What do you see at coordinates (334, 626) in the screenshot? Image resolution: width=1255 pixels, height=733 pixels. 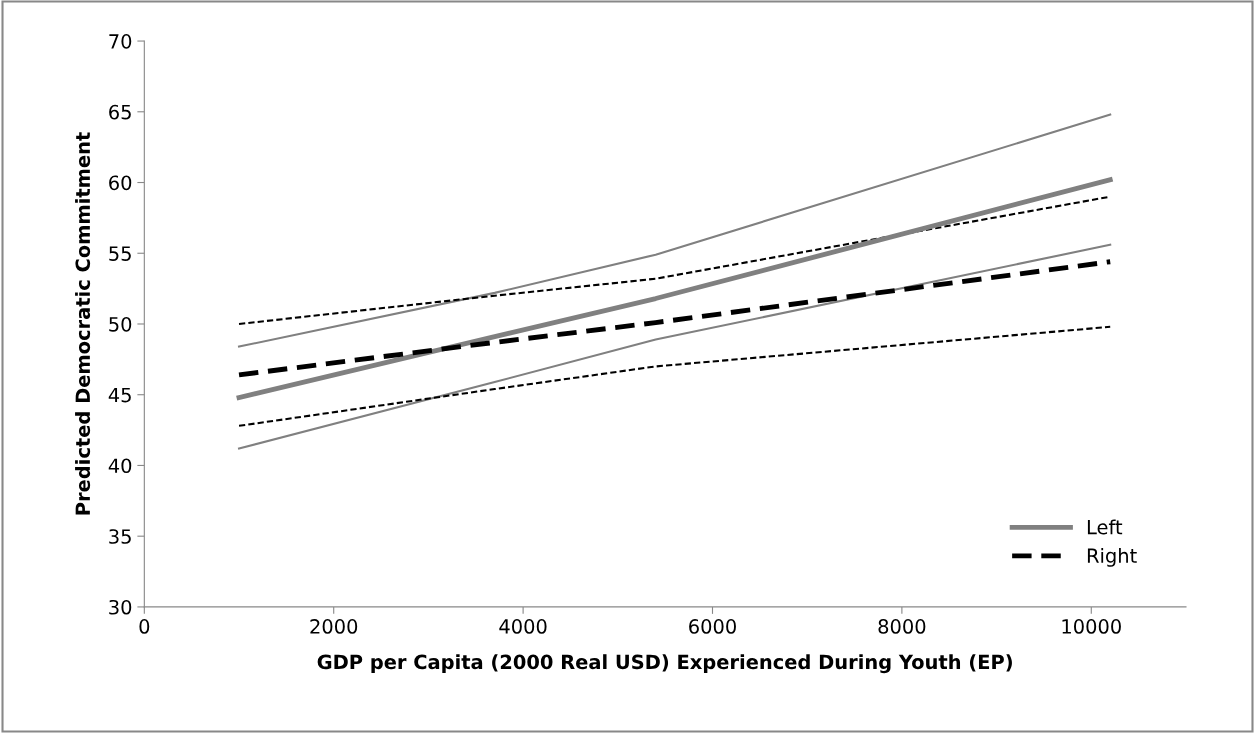 I see `x-tick-label: 2000` at bounding box center [334, 626].